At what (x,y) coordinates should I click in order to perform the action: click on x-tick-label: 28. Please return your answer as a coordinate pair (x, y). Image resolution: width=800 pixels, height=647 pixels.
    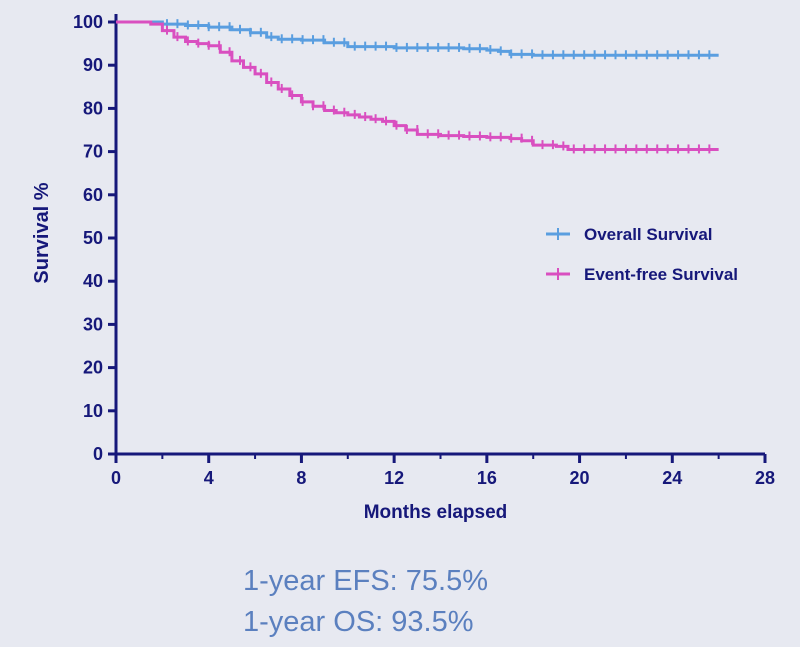
    Looking at the image, I should click on (765, 478).